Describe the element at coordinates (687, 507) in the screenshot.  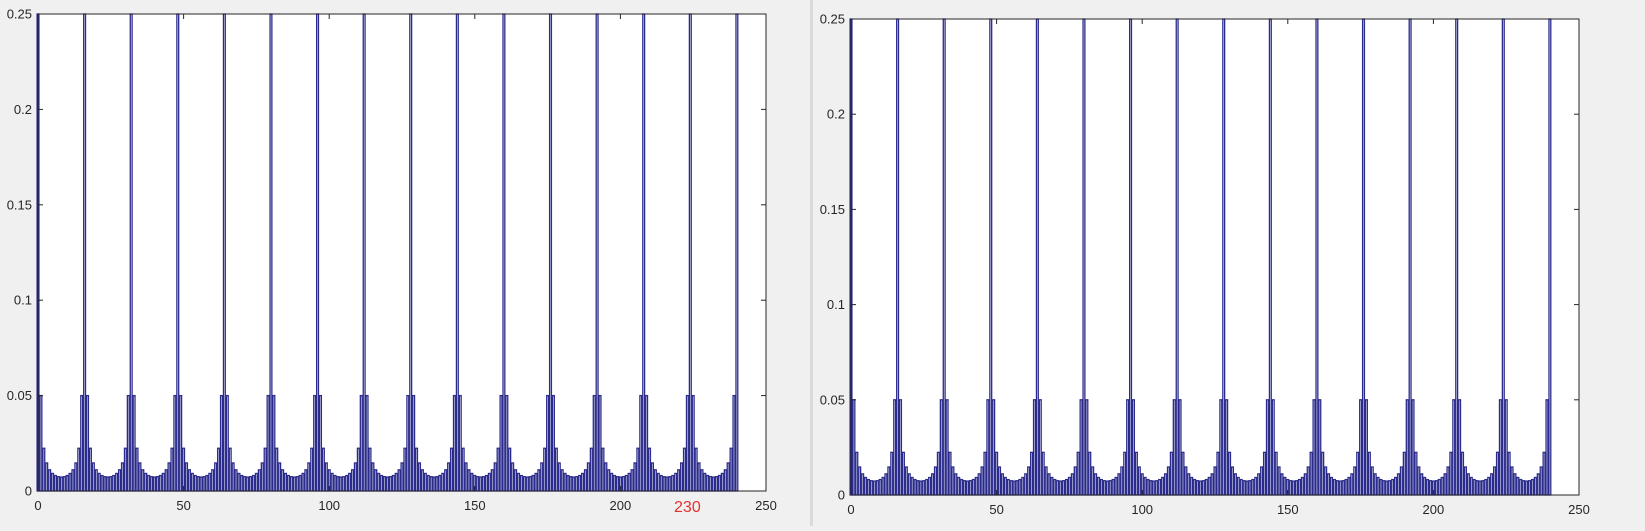
I see `annotation-label: 230` at that location.